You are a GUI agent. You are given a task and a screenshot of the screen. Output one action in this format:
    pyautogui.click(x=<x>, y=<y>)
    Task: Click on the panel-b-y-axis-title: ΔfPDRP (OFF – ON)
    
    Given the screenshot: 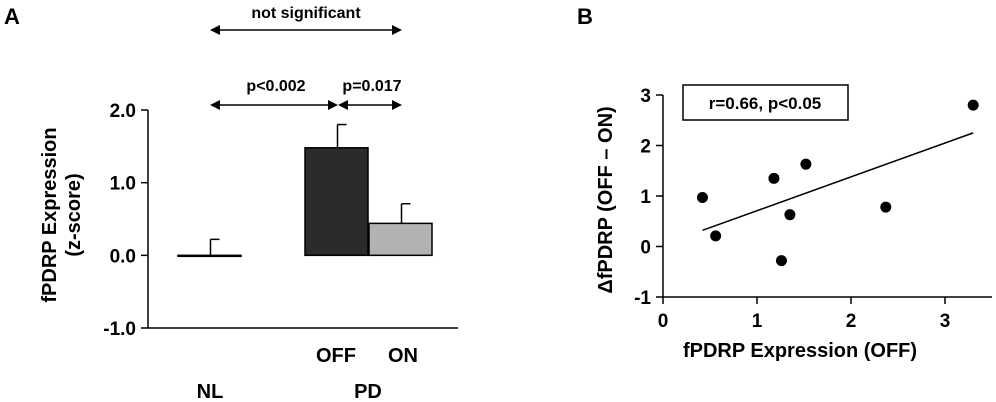 What is the action you would take?
    pyautogui.click(x=606, y=199)
    